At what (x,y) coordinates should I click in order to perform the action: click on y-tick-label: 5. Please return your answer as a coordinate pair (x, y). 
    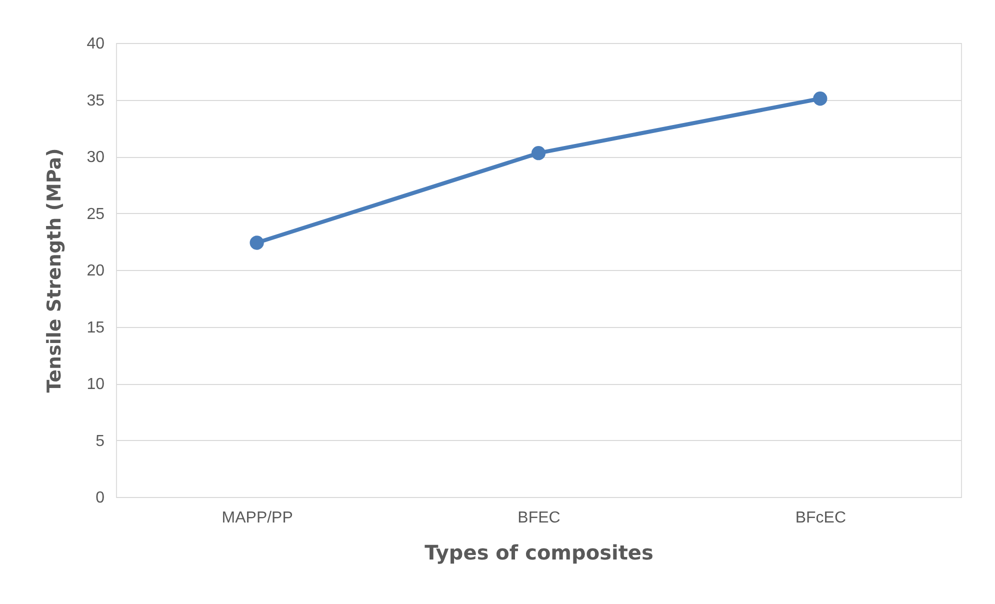
    Looking at the image, I should click on (100, 441).